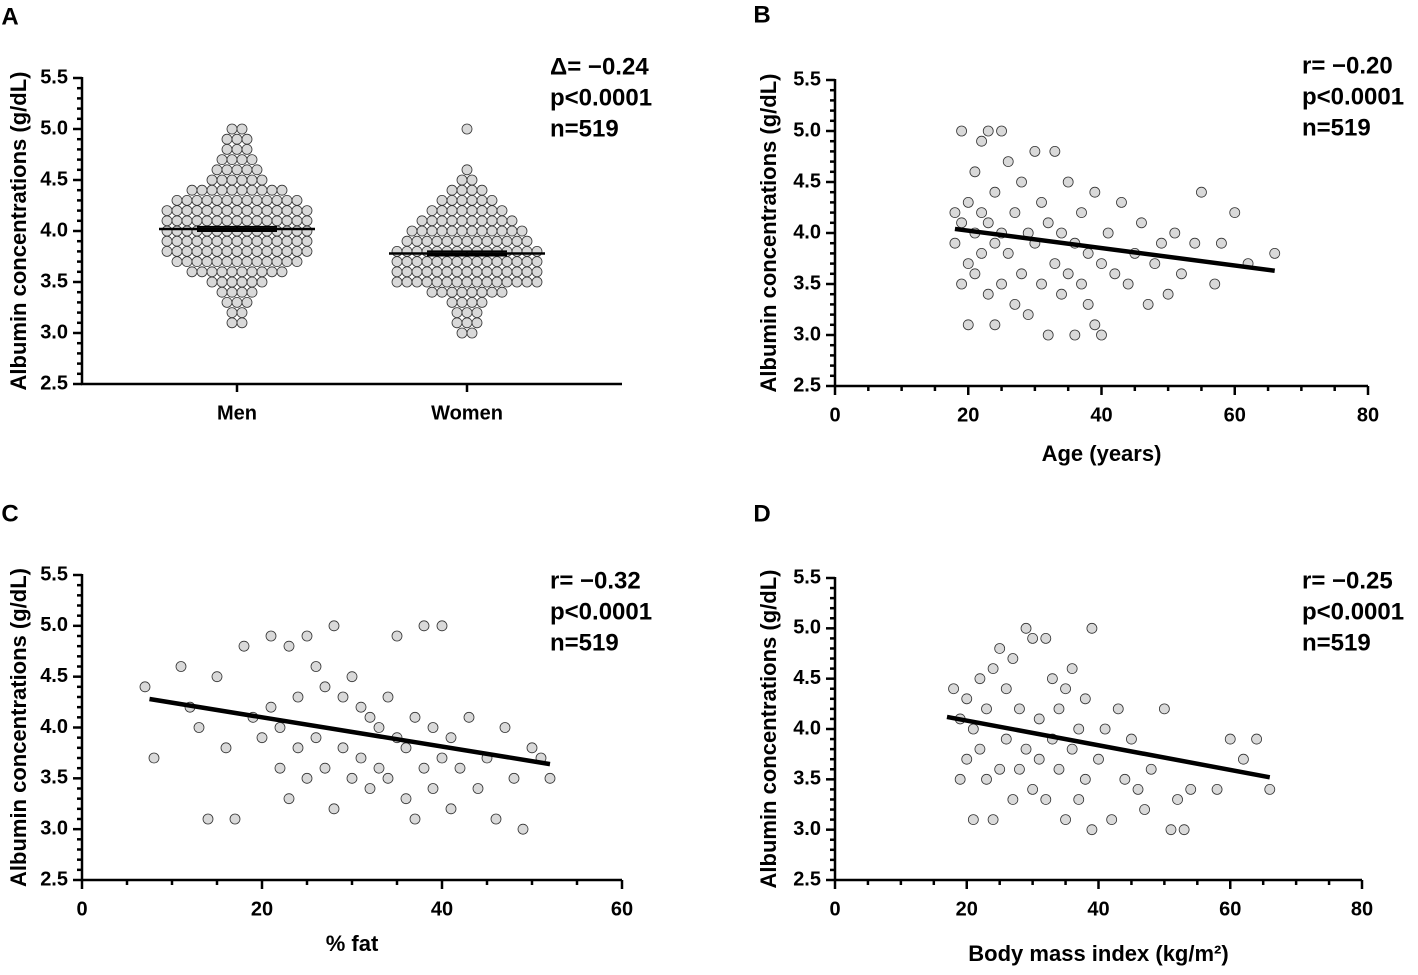 The width and height of the screenshot is (1418, 975). Describe the element at coordinates (1368, 415) in the screenshot. I see `x-tick-label: 80` at that location.